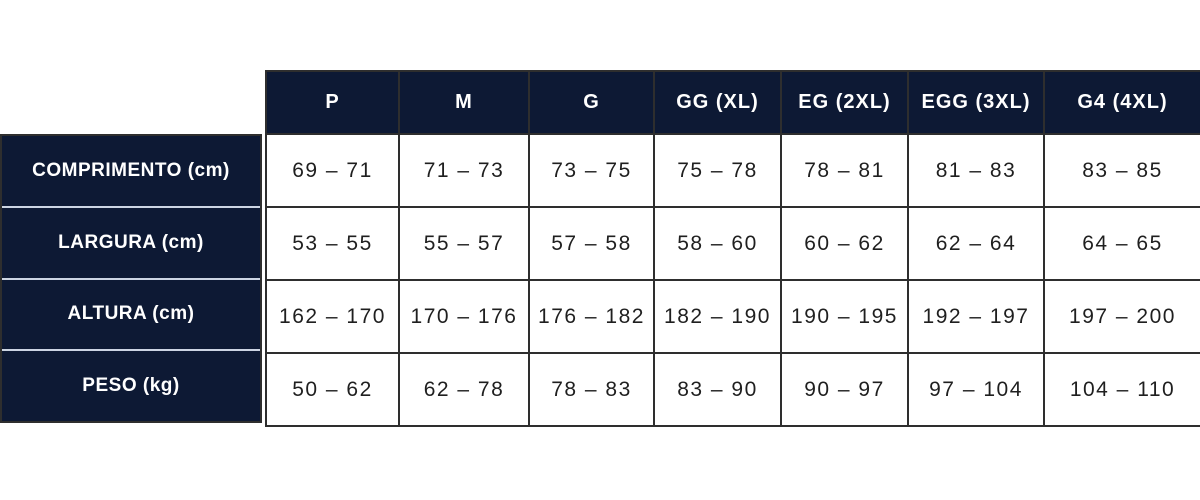 The width and height of the screenshot is (1200, 500). What do you see at coordinates (463, 242) in the screenshot?
I see `cell-largura-m: 55 – 57` at bounding box center [463, 242].